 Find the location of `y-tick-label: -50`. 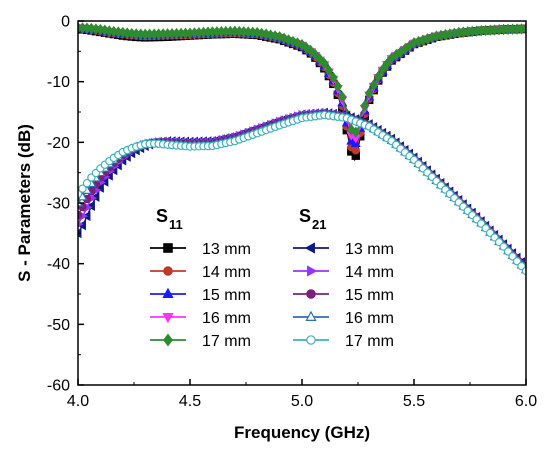

y-tick-label: -50 is located at coordinates (58, 325).